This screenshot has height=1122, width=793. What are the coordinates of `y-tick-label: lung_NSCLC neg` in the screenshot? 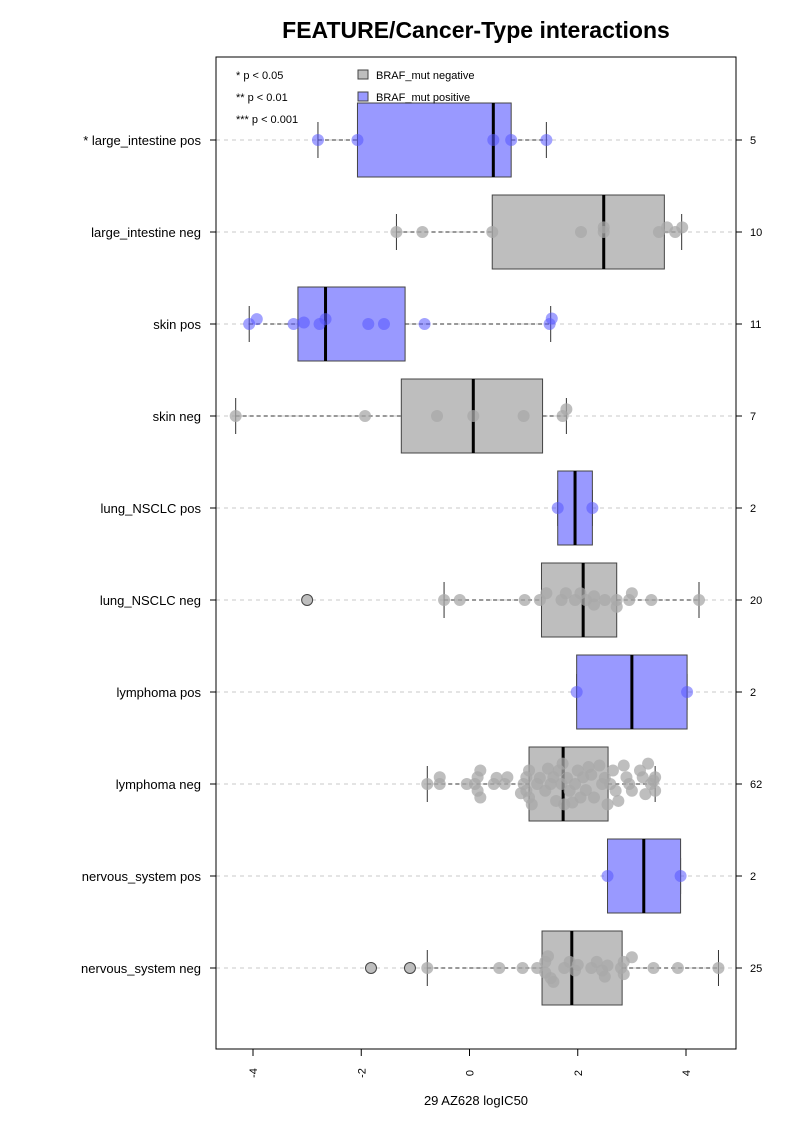 It's located at (150, 600).